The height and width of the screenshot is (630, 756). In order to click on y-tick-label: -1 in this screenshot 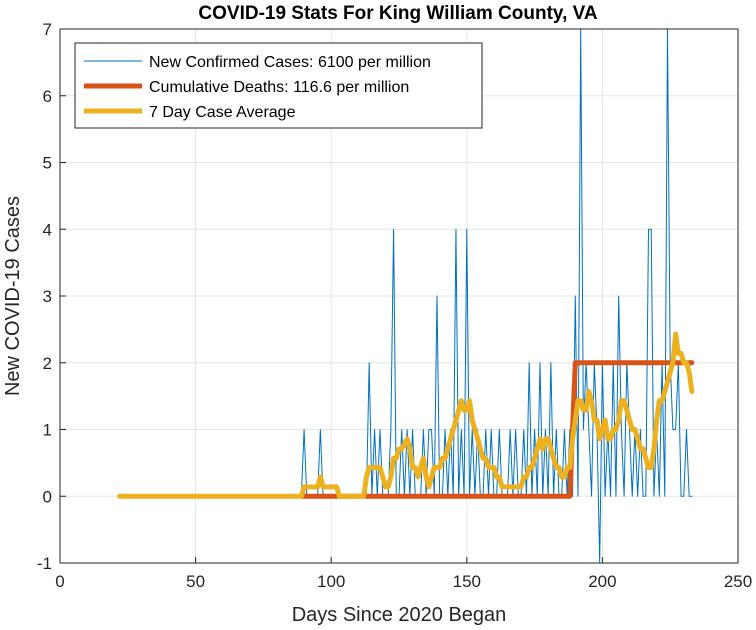, I will do `click(44, 563)`.